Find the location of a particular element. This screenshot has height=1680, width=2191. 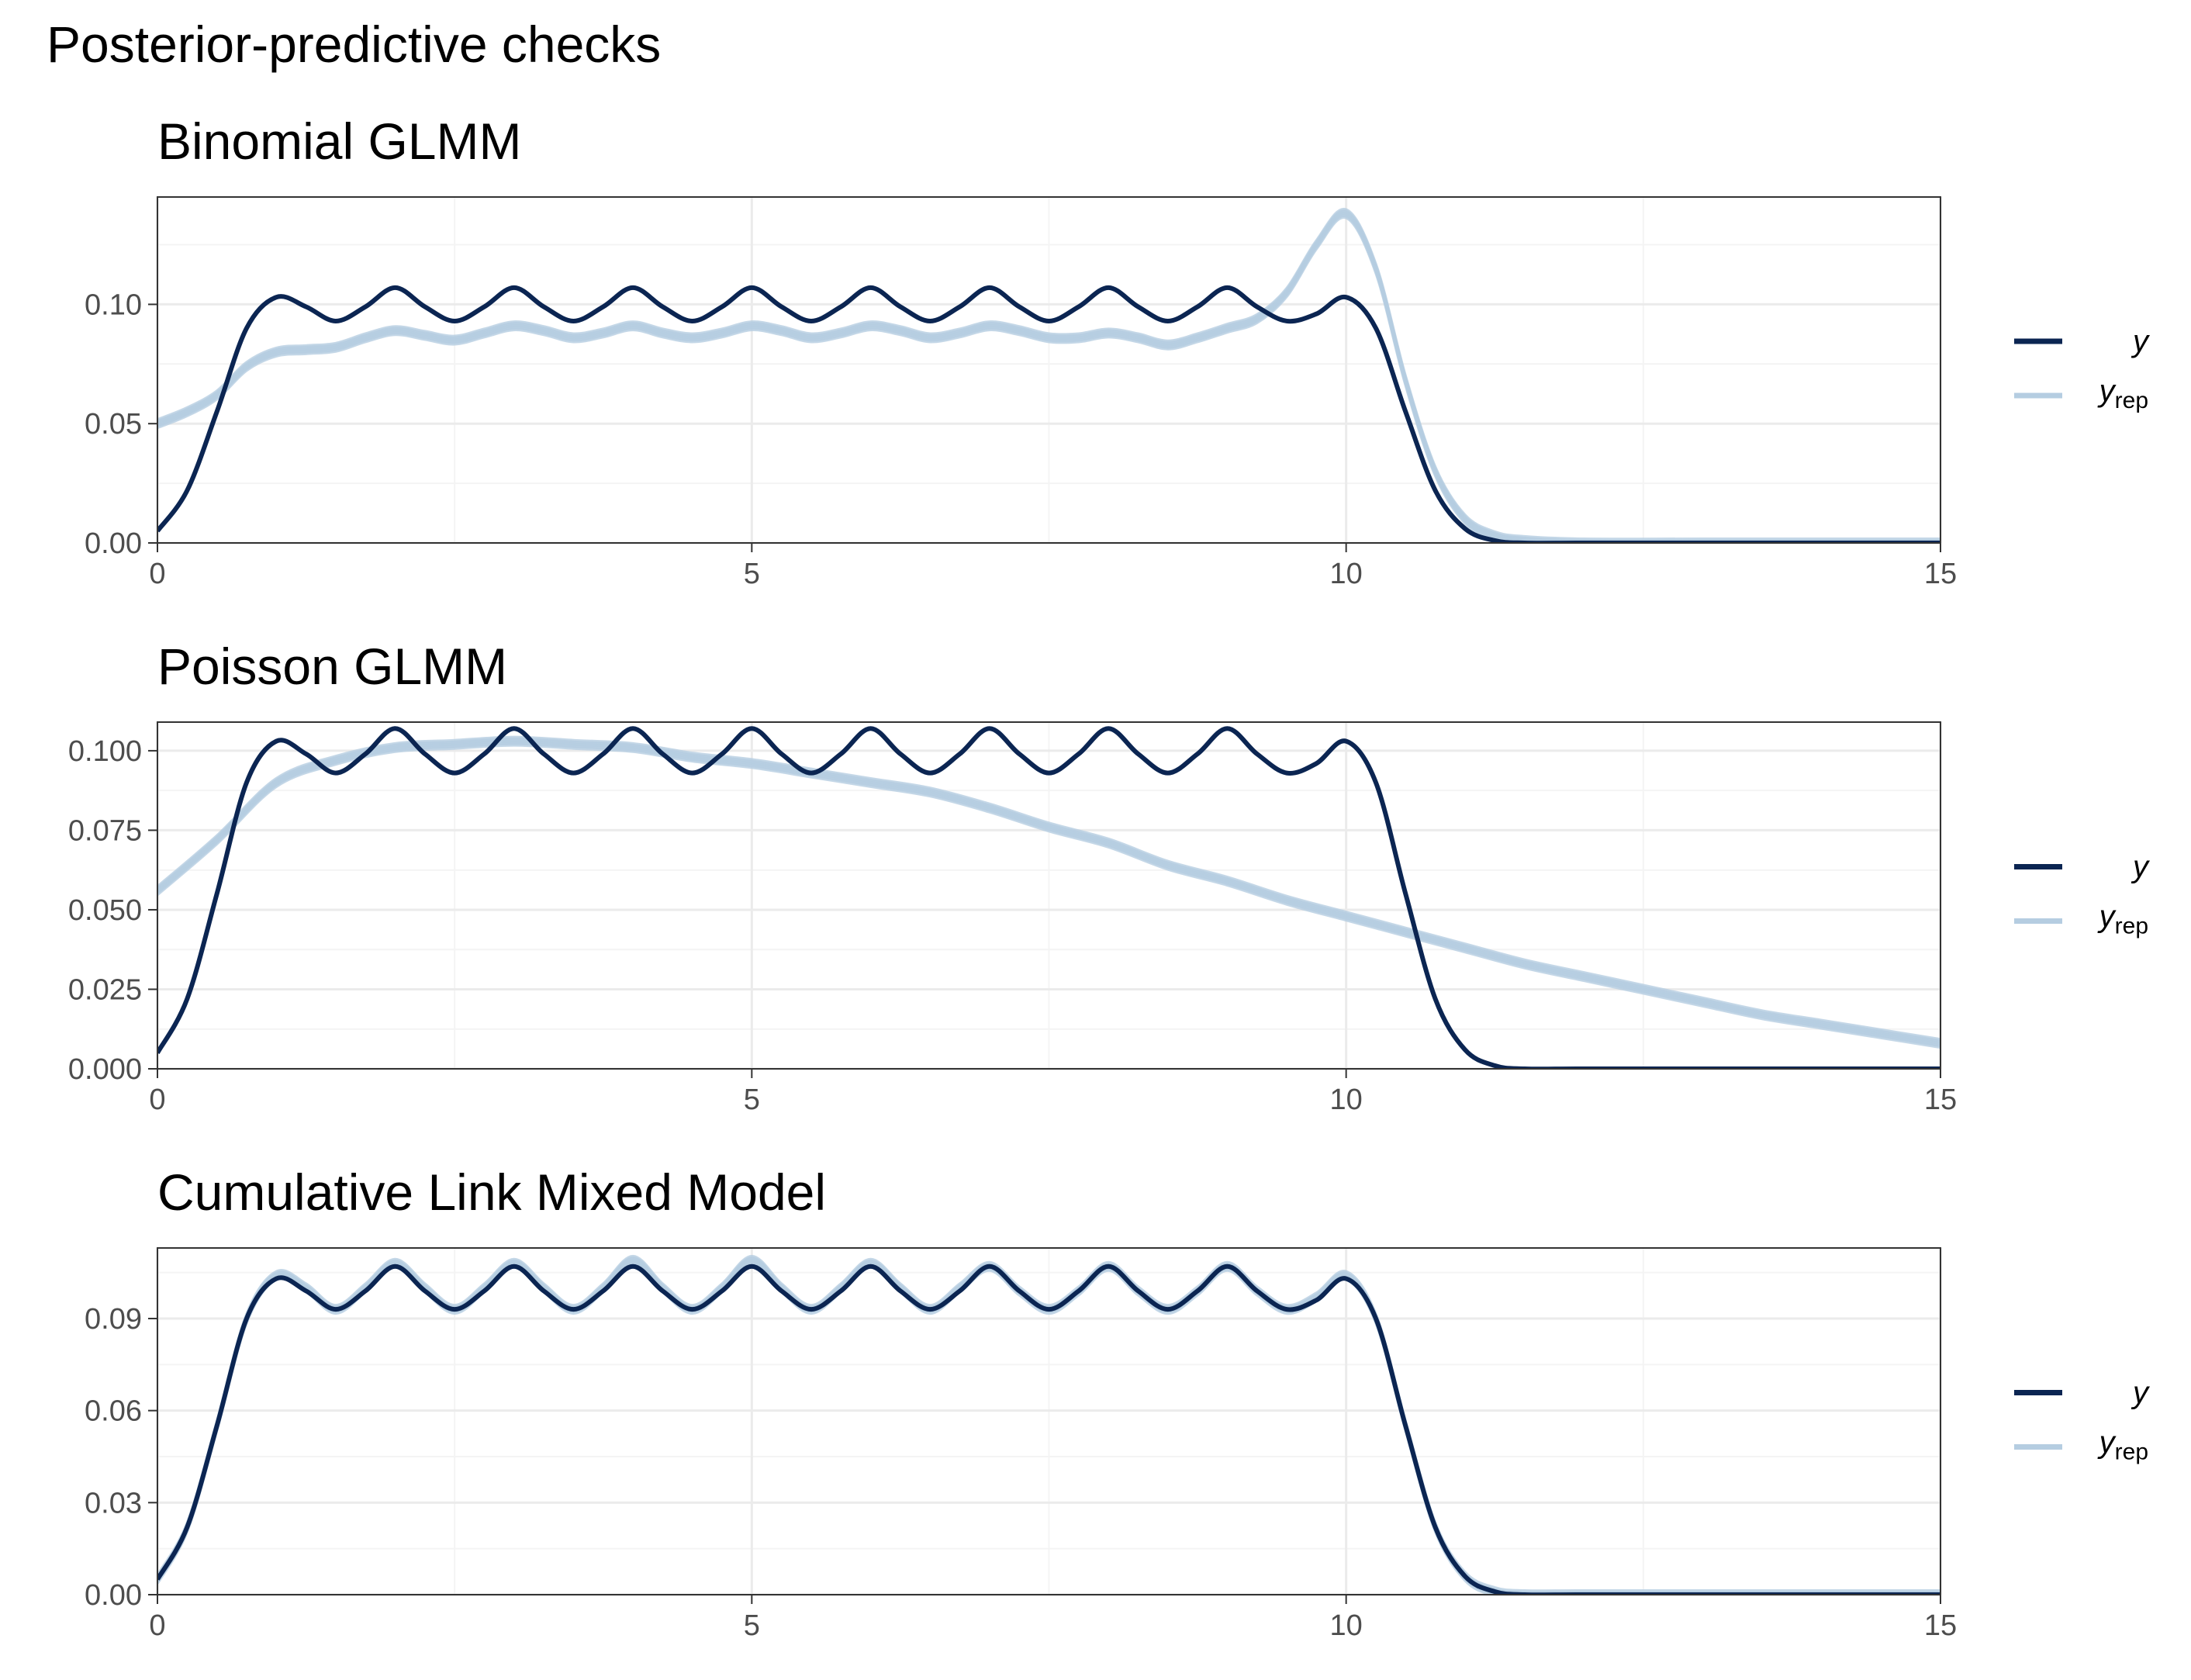

figure-title: Posterior-predictive checks is located at coordinates (354, 45).